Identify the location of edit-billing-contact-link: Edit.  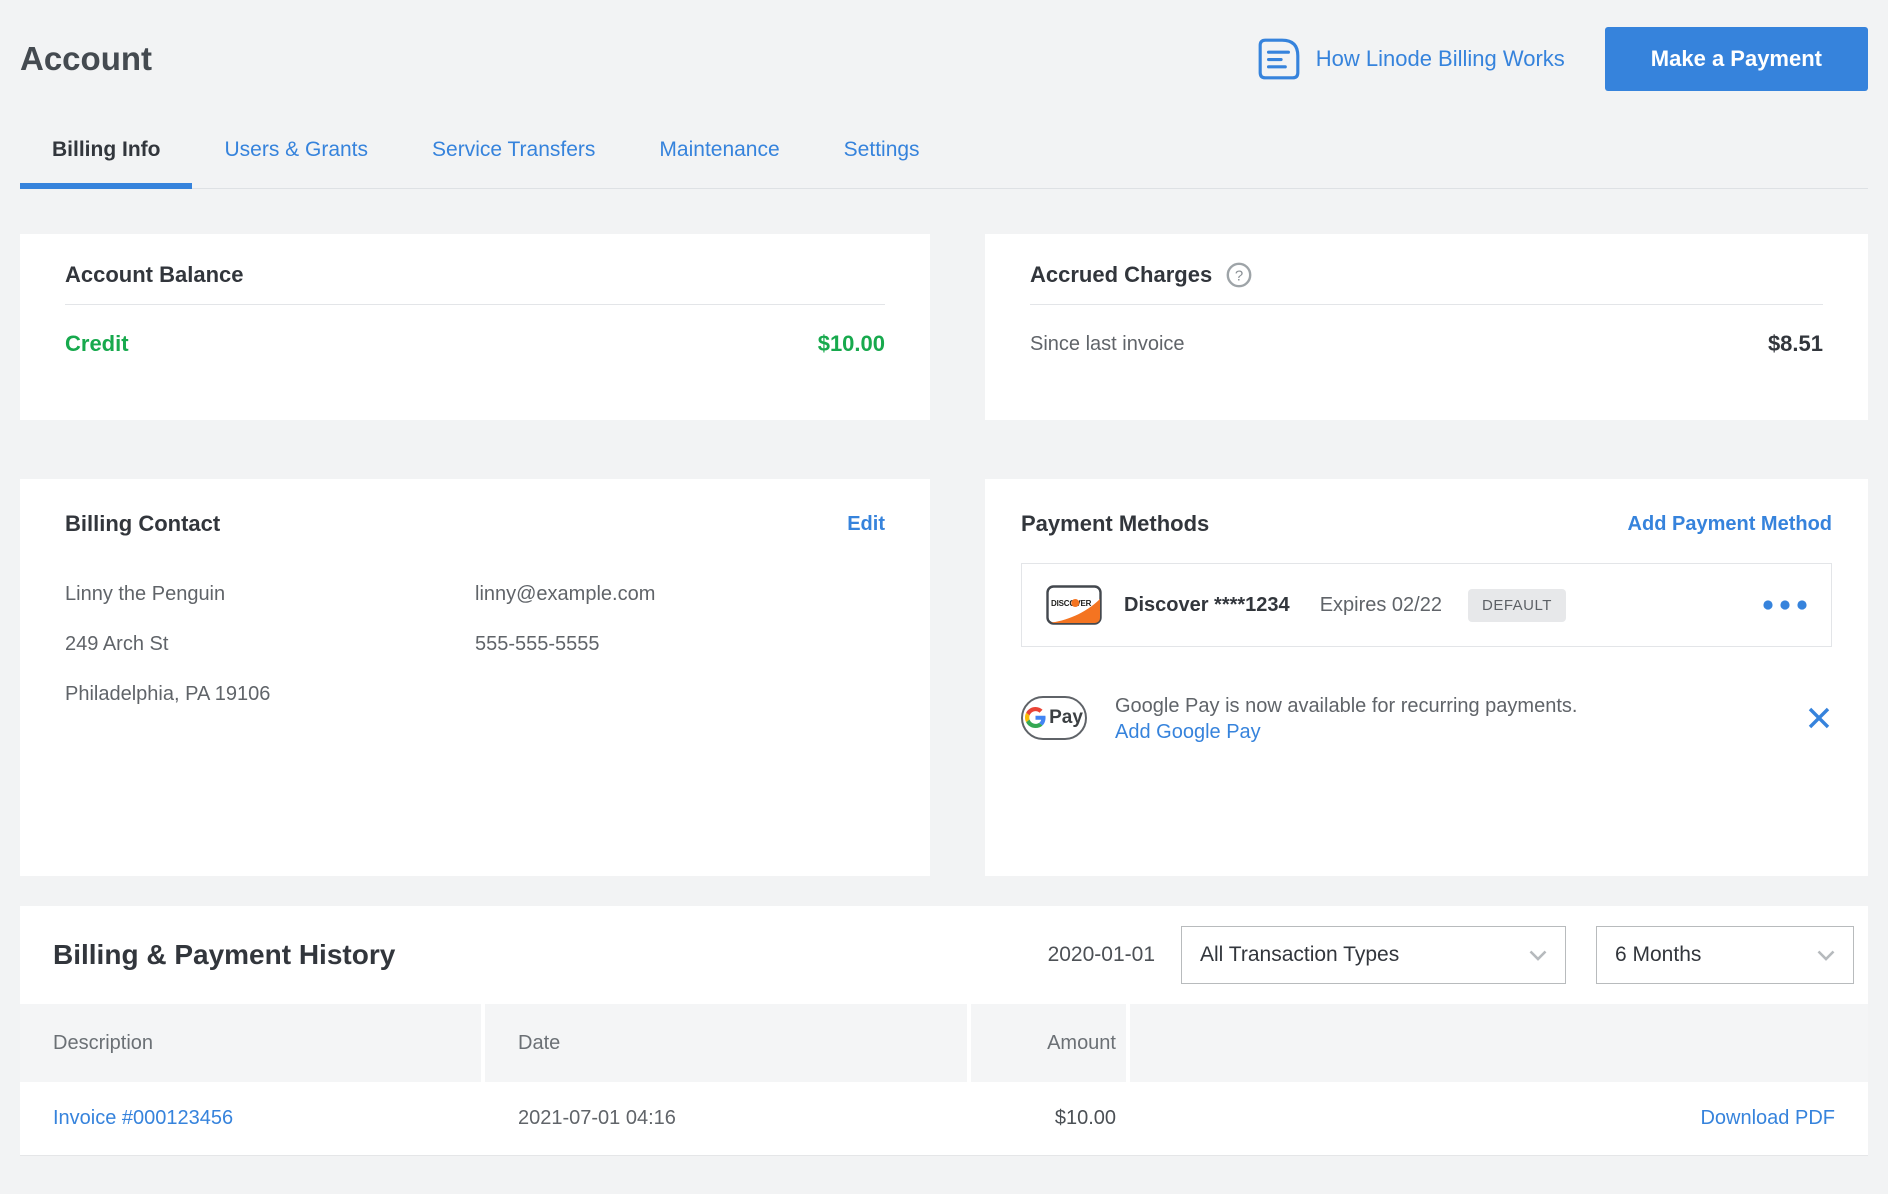
(866, 523).